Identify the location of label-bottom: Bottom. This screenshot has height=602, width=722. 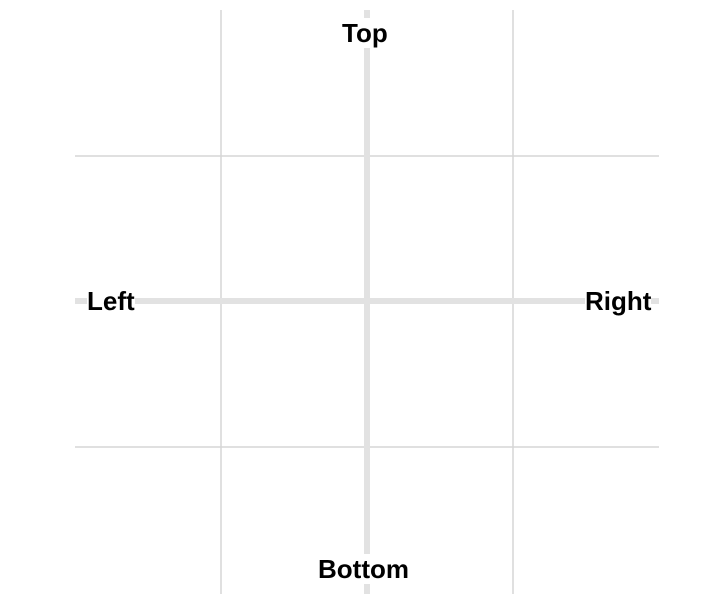
(363, 569).